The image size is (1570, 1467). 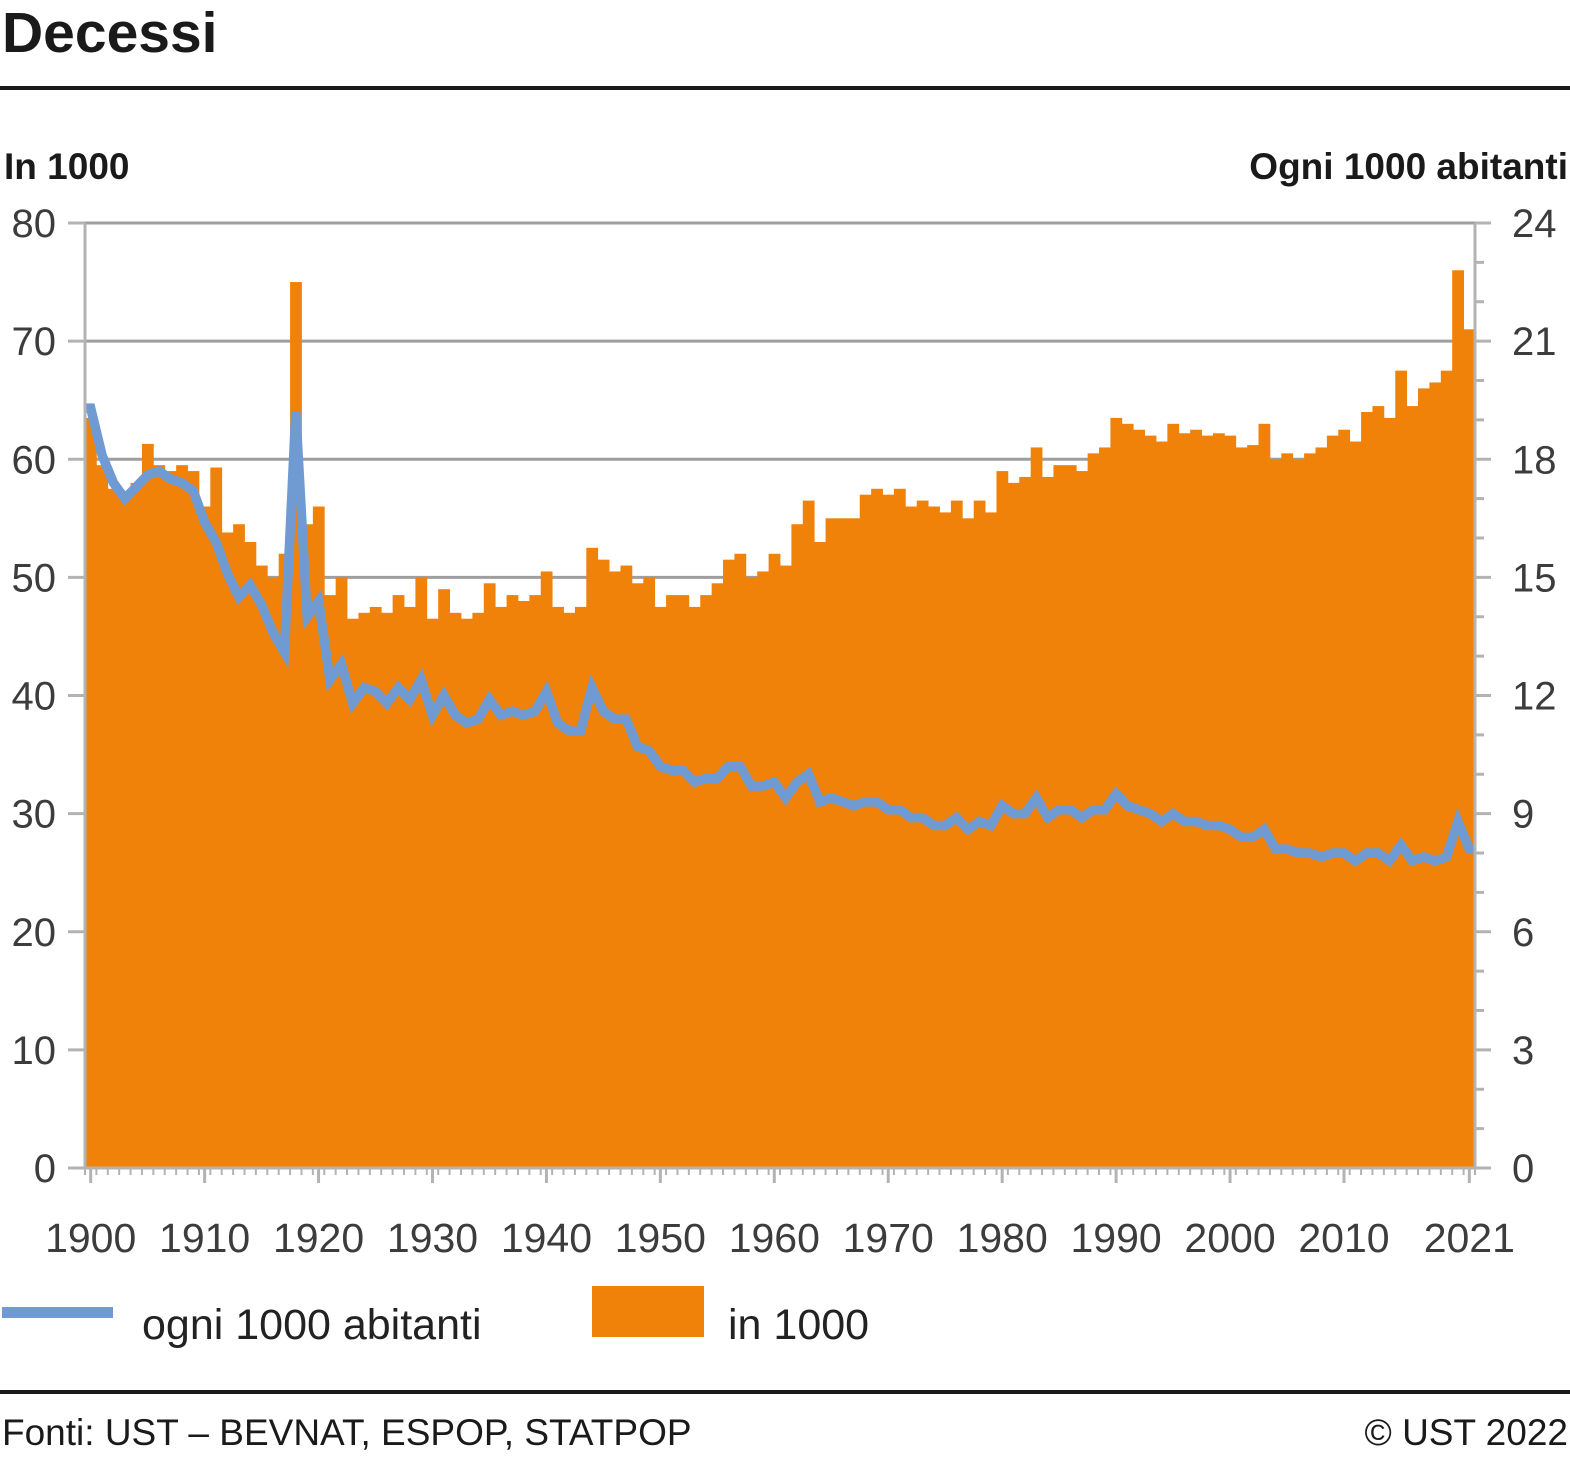 What do you see at coordinates (34, 578) in the screenshot?
I see `svg-text: 50` at bounding box center [34, 578].